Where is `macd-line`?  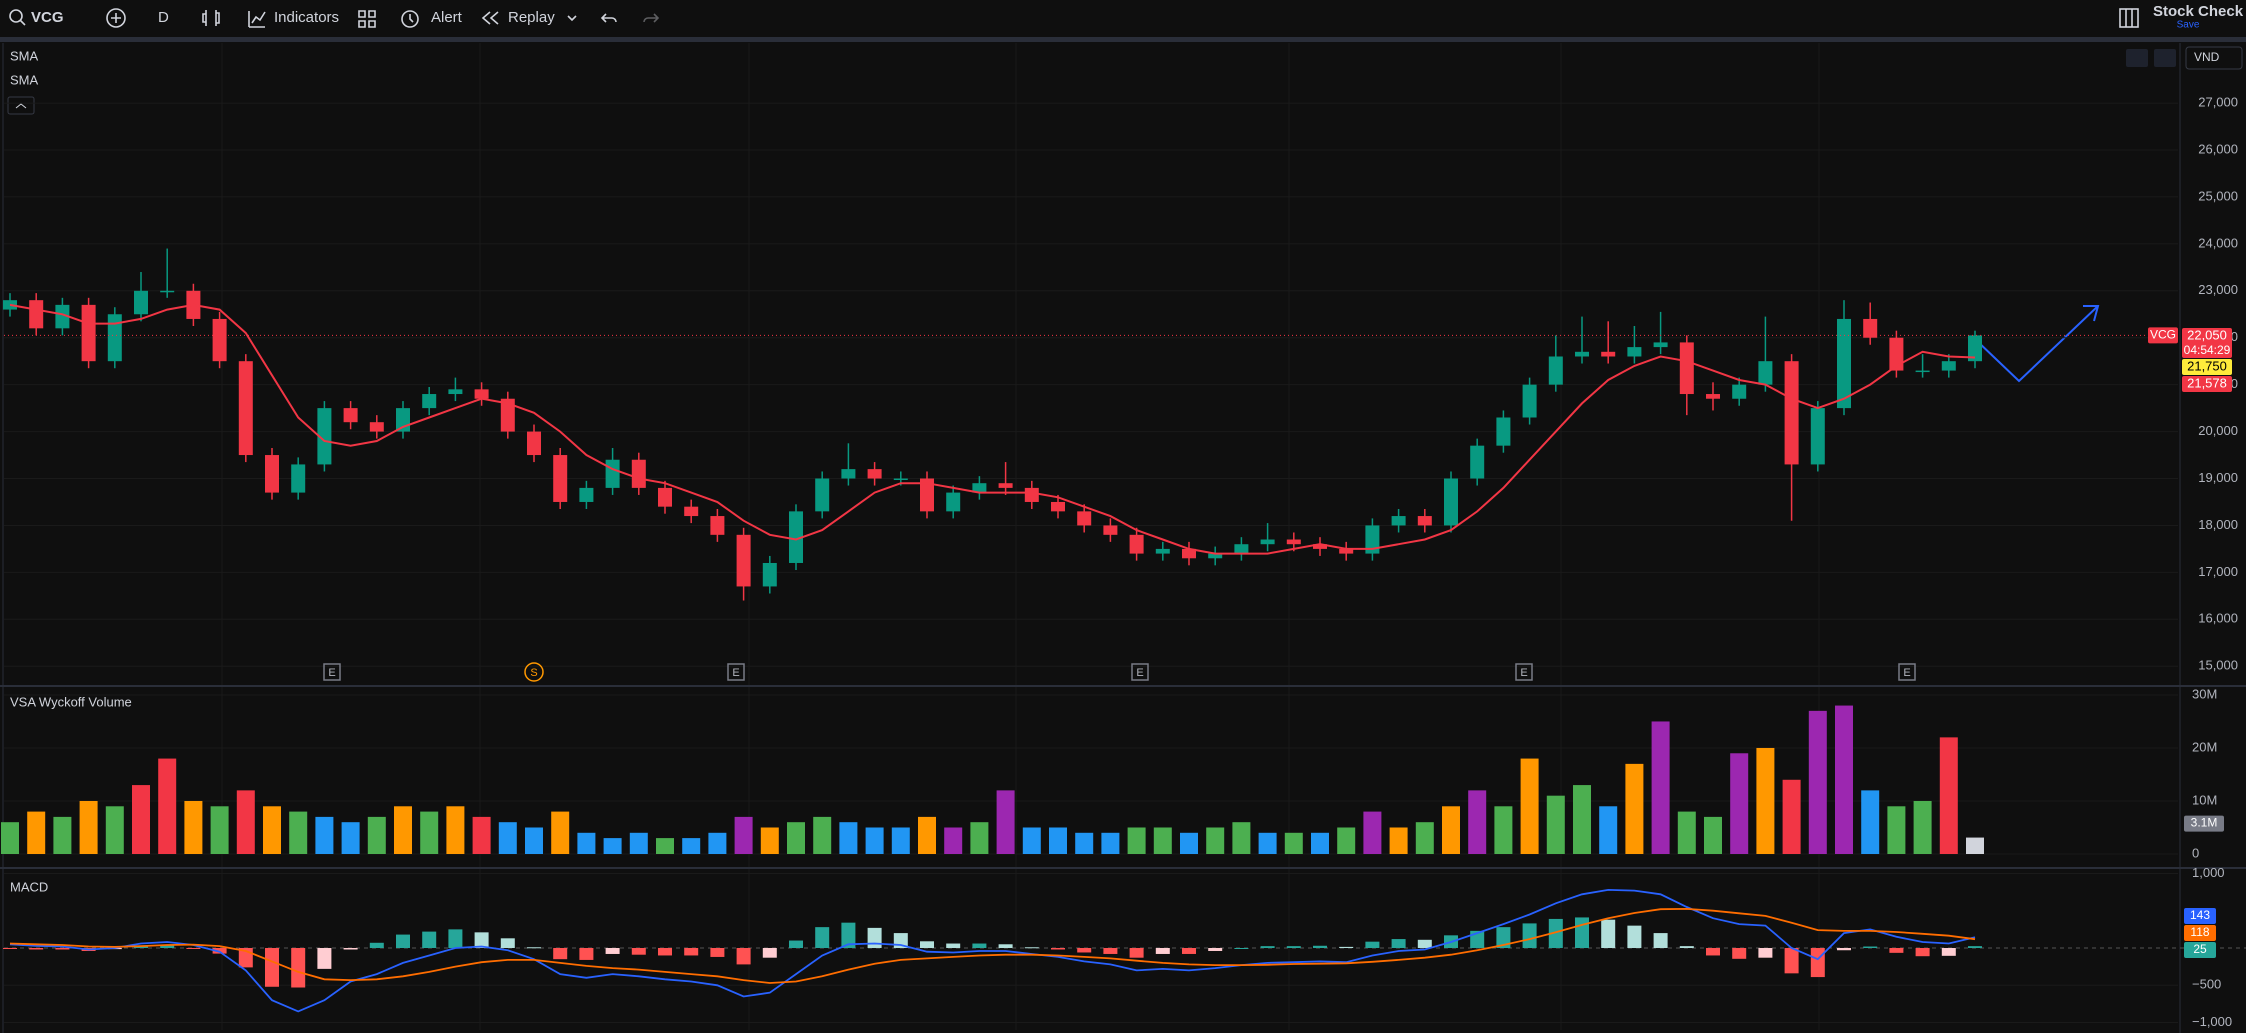
macd-line is located at coordinates (992, 950).